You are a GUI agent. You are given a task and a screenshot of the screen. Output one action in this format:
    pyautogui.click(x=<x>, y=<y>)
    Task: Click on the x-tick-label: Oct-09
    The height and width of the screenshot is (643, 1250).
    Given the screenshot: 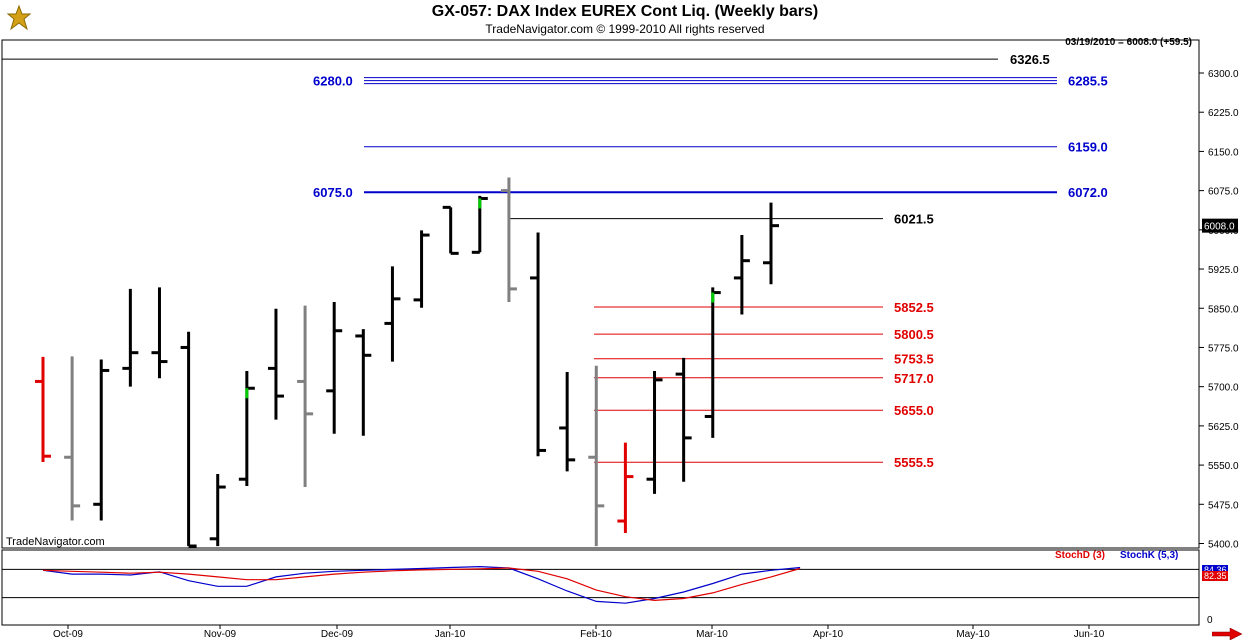 What is the action you would take?
    pyautogui.click(x=68, y=634)
    